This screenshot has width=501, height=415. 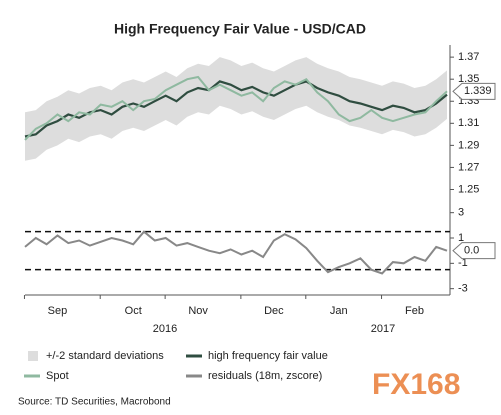 I want to click on x-tick-label: Dec, so click(x=274, y=311).